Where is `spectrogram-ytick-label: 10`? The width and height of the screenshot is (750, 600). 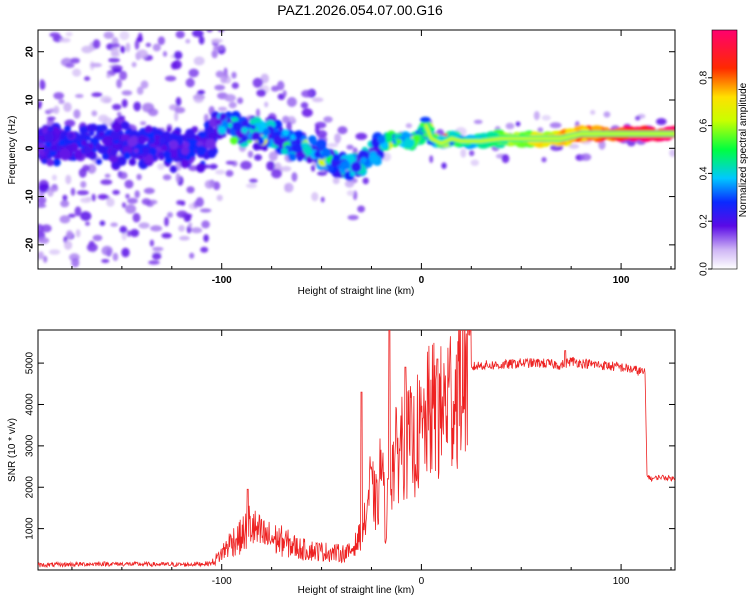
spectrogram-ytick-label: 10 is located at coordinates (30, 100).